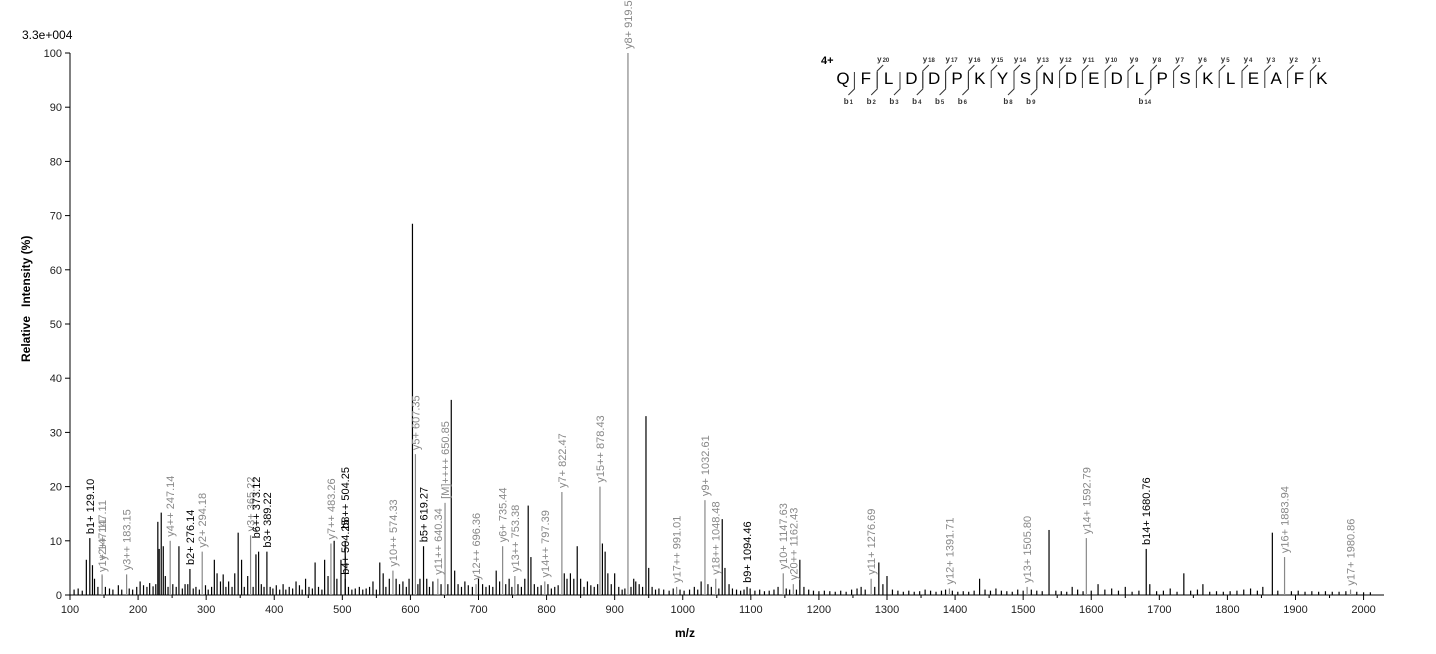 The width and height of the screenshot is (1436, 654). Describe the element at coordinates (950, 551) in the screenshot. I see `peak-label: y12+ 1391.71` at that location.